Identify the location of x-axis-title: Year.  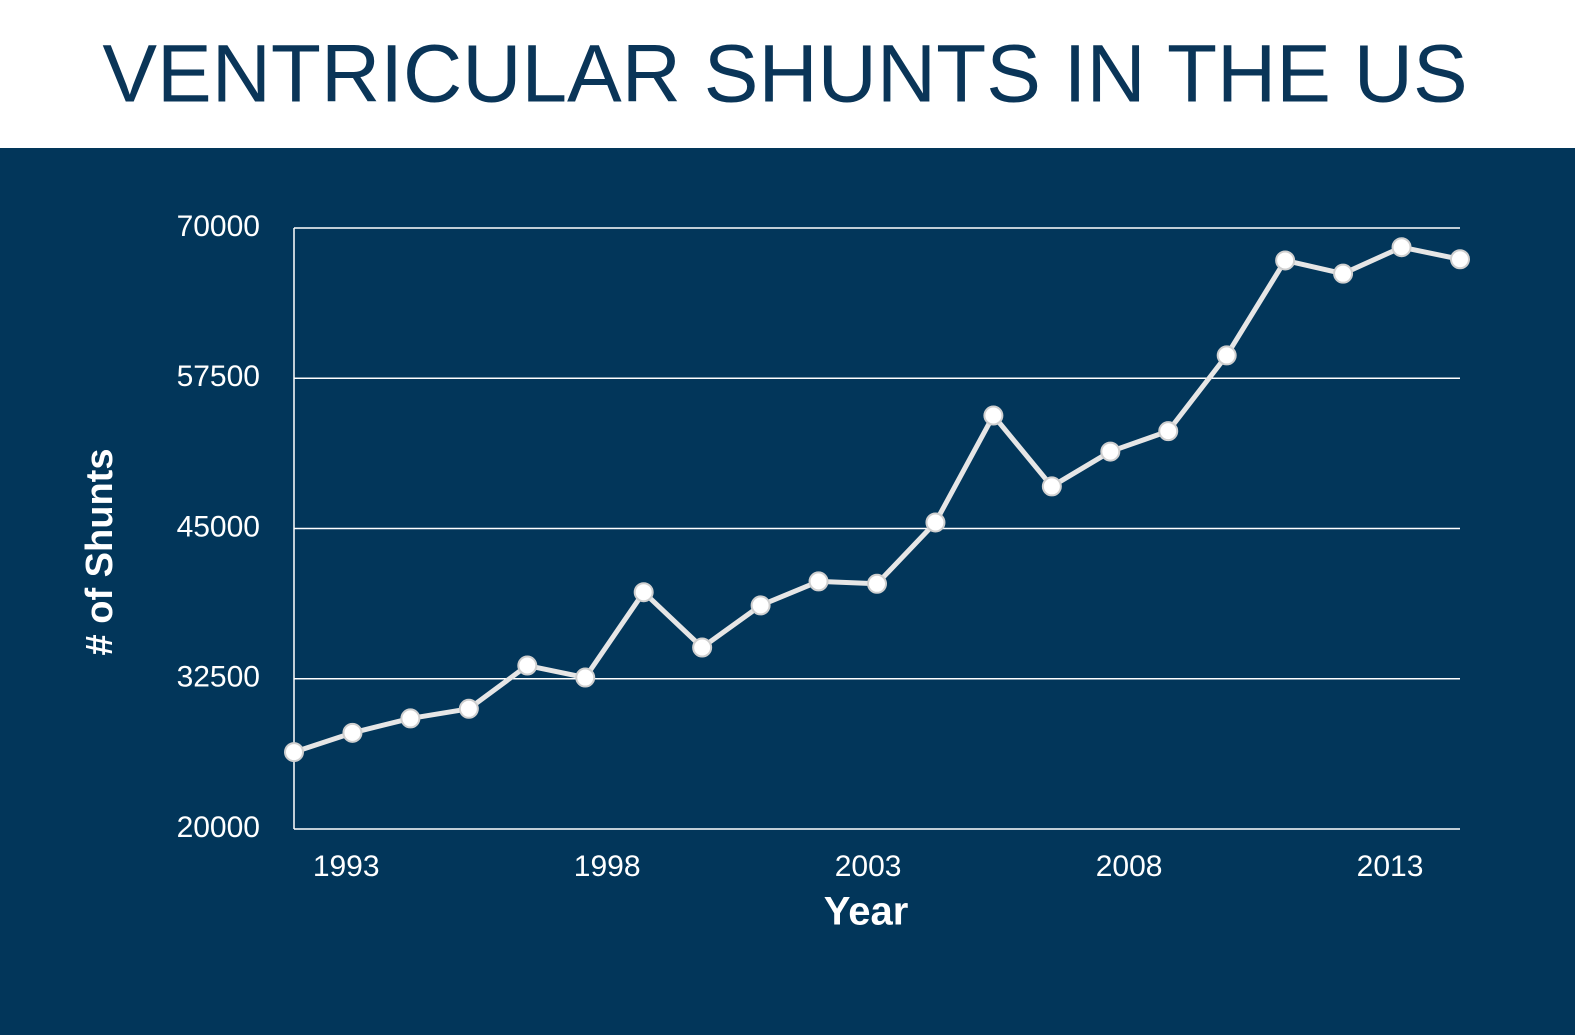
(866, 912).